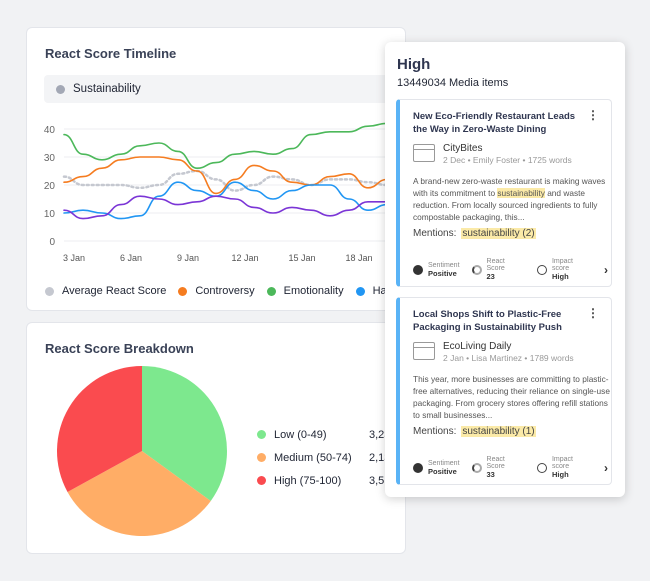  Describe the element at coordinates (225, 291) in the screenshot. I see `legend-label: Controversy` at that location.